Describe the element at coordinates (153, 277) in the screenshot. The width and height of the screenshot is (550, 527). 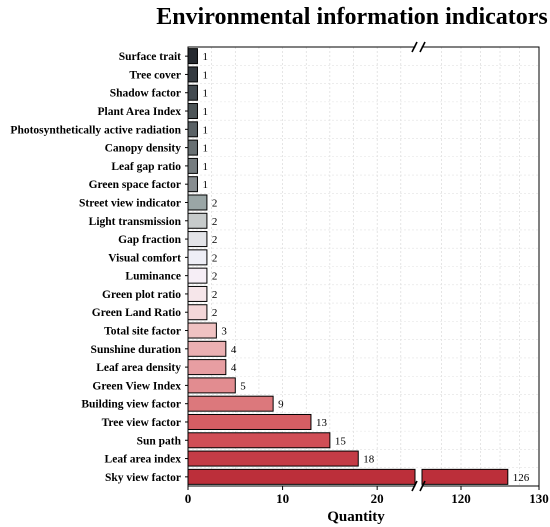
I see `category-label: Luminance` at that location.